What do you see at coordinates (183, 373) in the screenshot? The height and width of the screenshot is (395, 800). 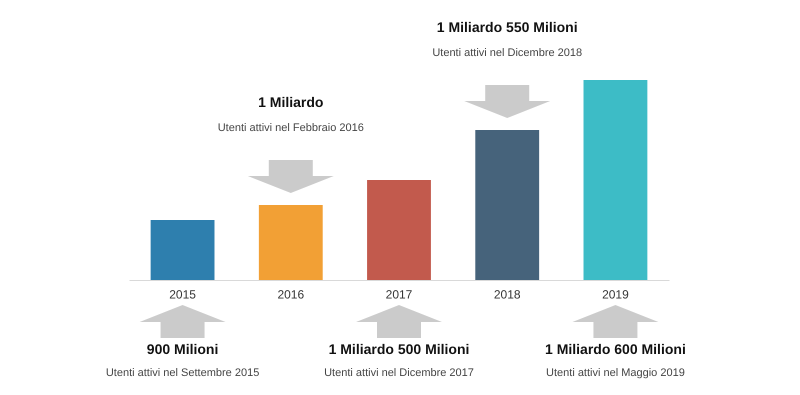 I see `text: Utenti attivi nel Settembre 2015` at bounding box center [183, 373].